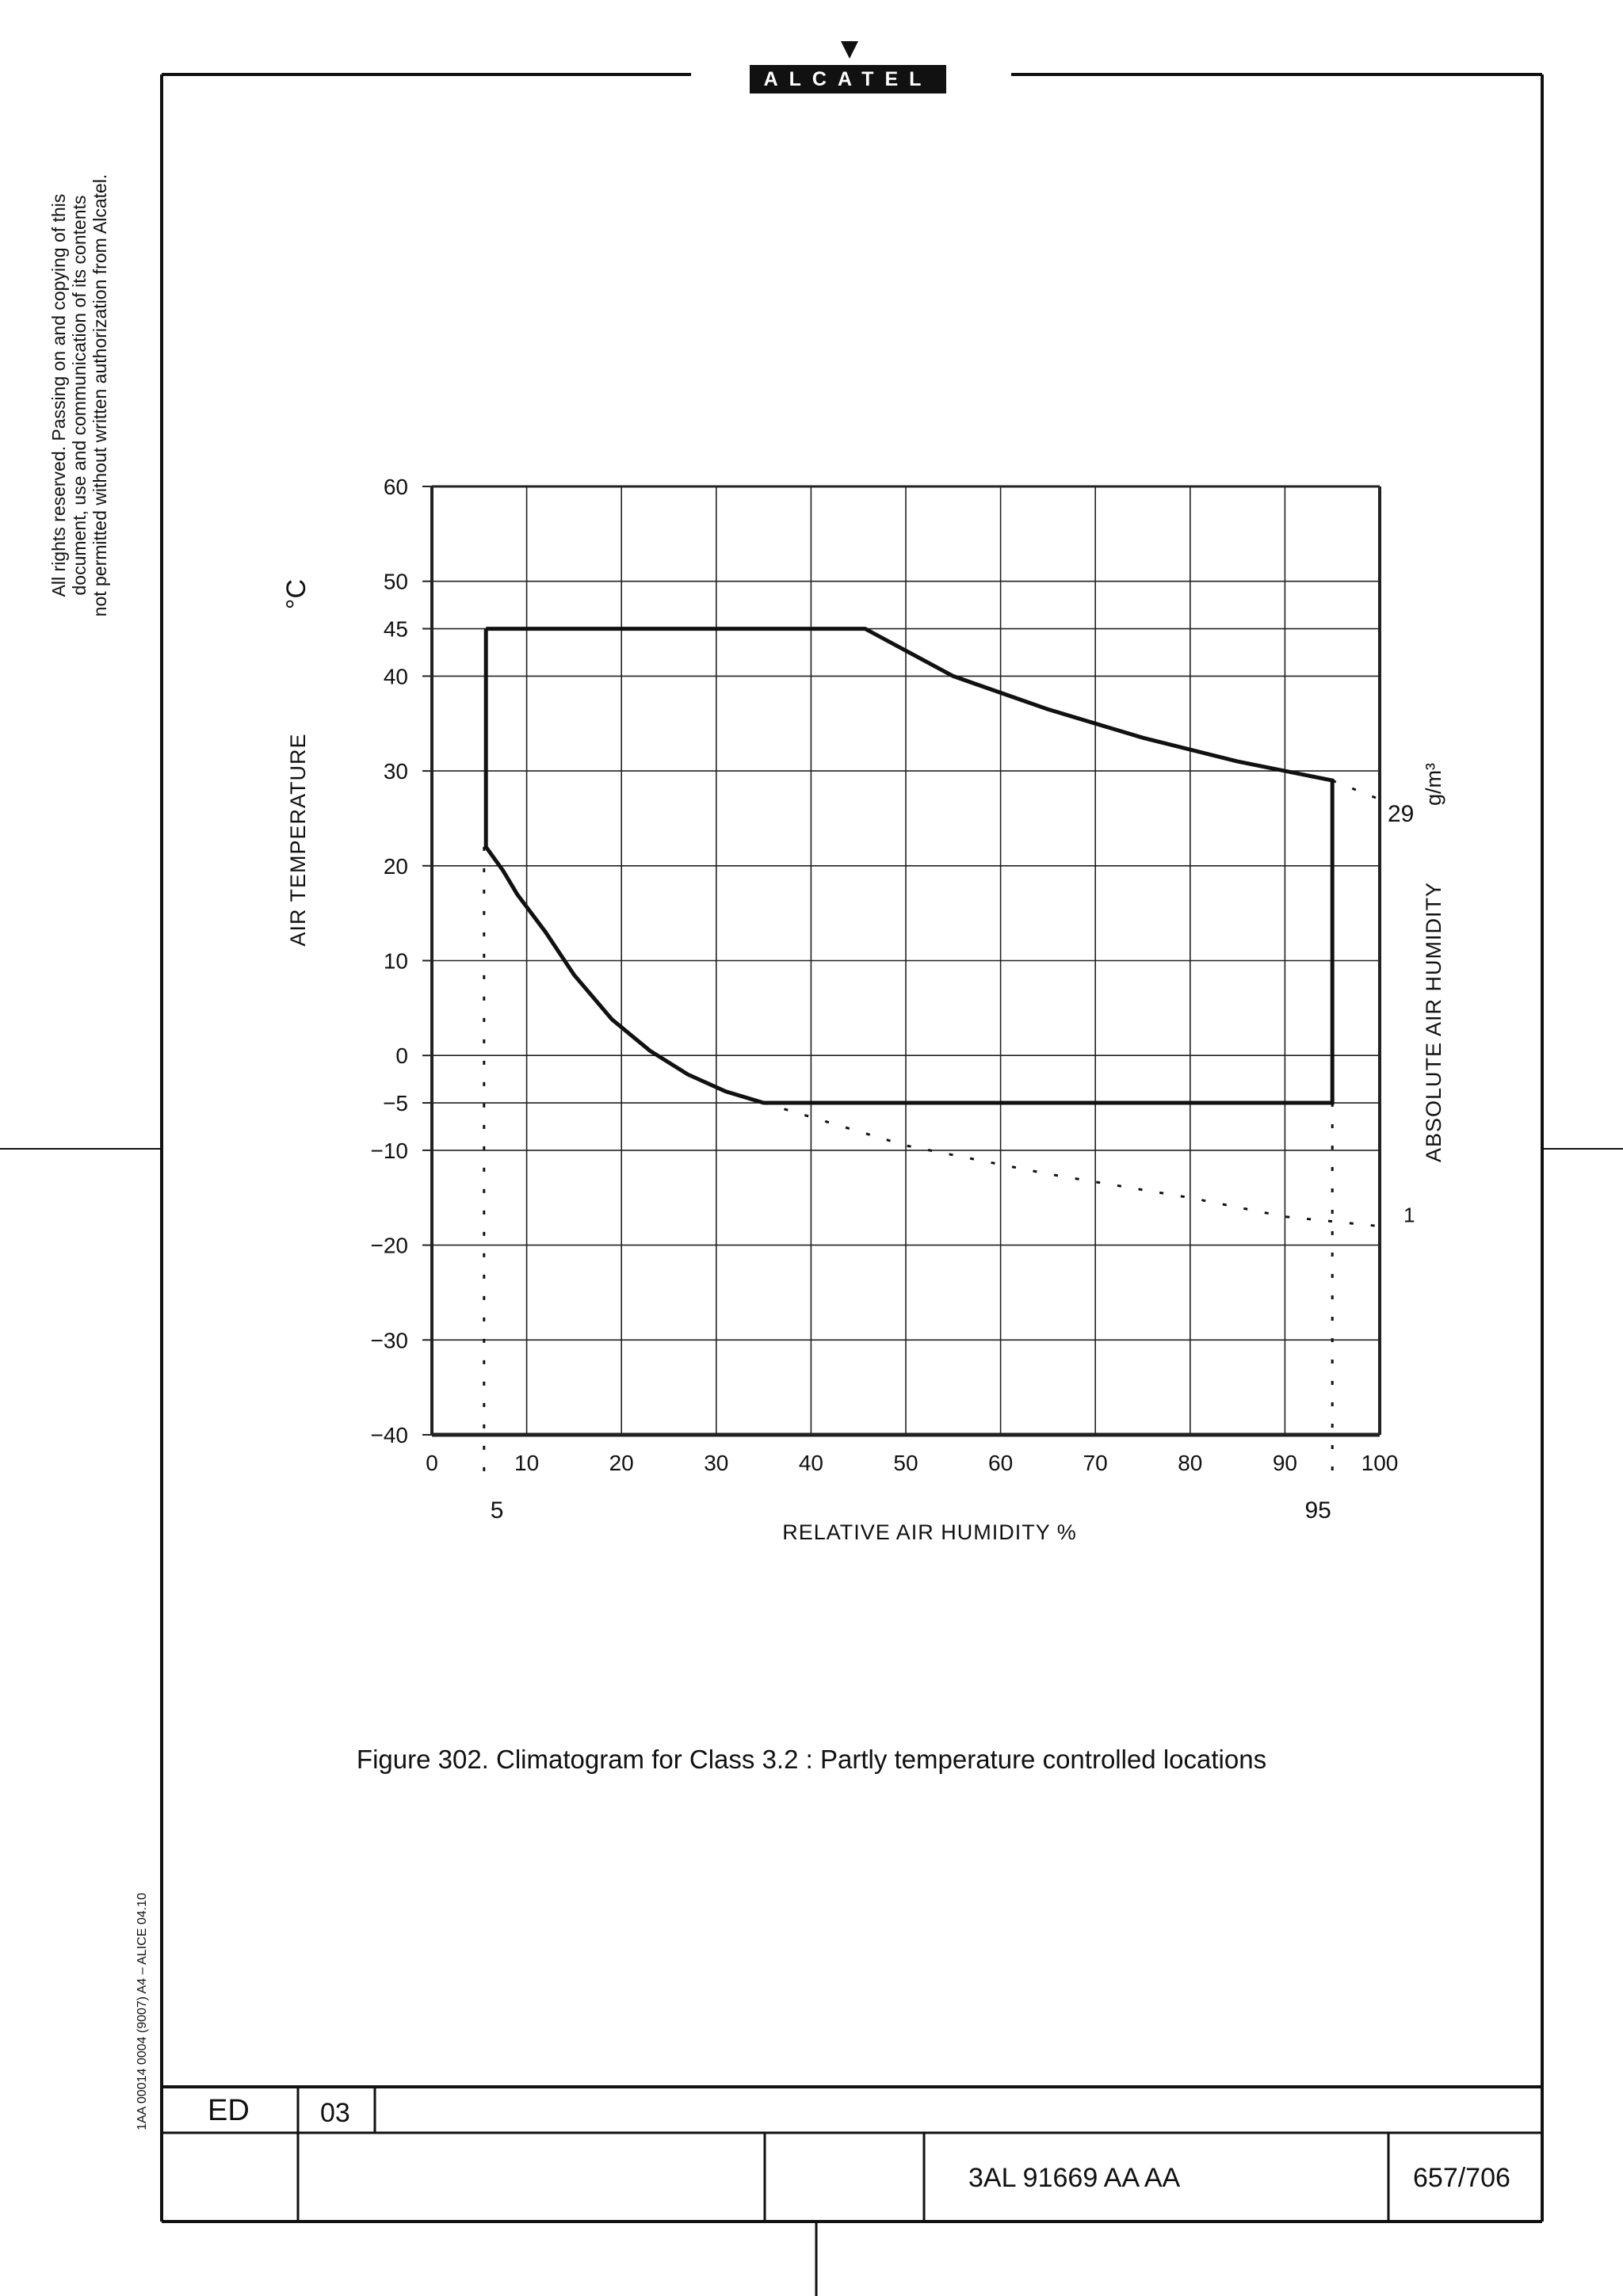 The width and height of the screenshot is (1623, 2296). What do you see at coordinates (298, 839) in the screenshot?
I see `y-axis-label: AIR TEMPERATURE` at bounding box center [298, 839].